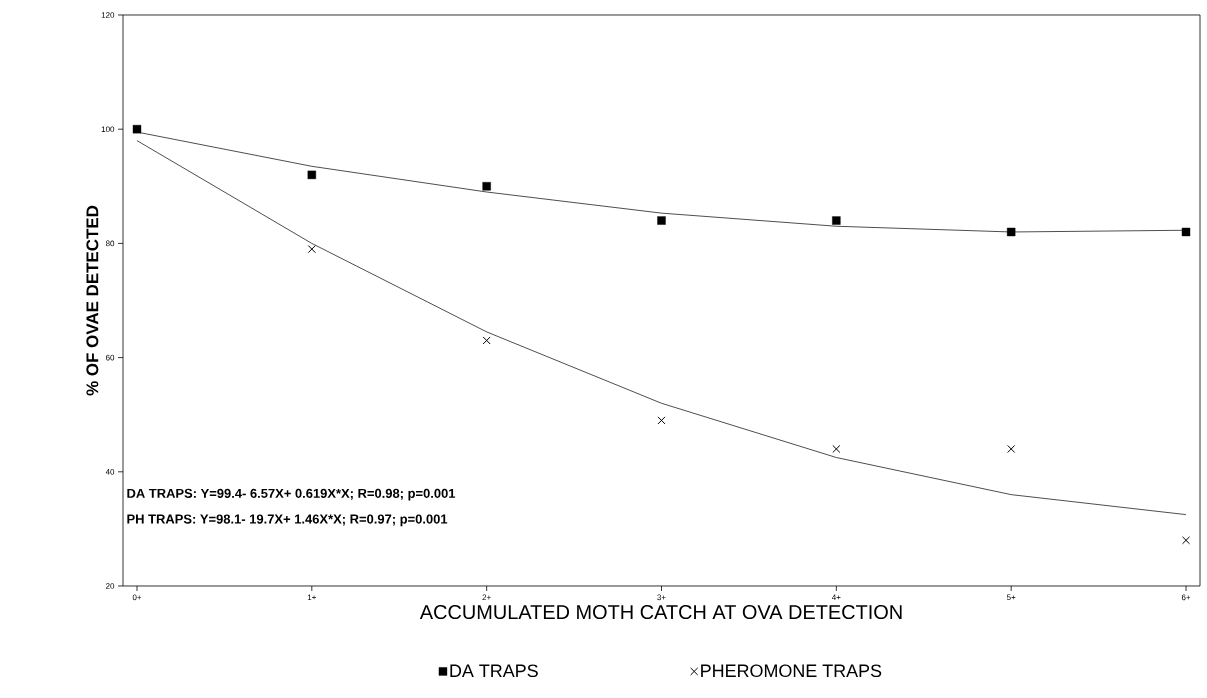 The height and width of the screenshot is (698, 1207). What do you see at coordinates (494, 671) in the screenshot?
I see `legend-label: DA TRAPS` at bounding box center [494, 671].